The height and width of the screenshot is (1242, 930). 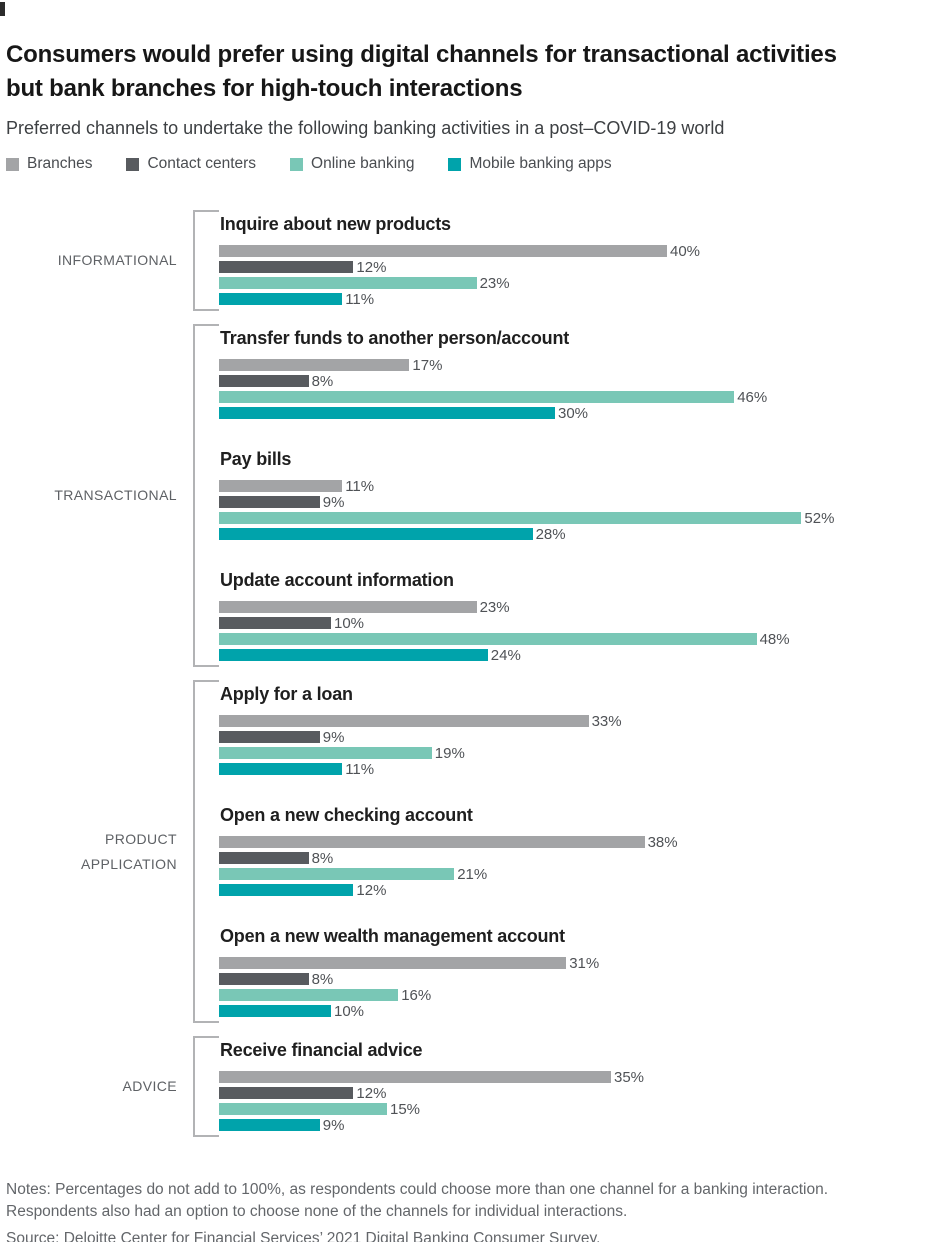 I want to click on legend-swatch-contact-centers, so click(x=133, y=164).